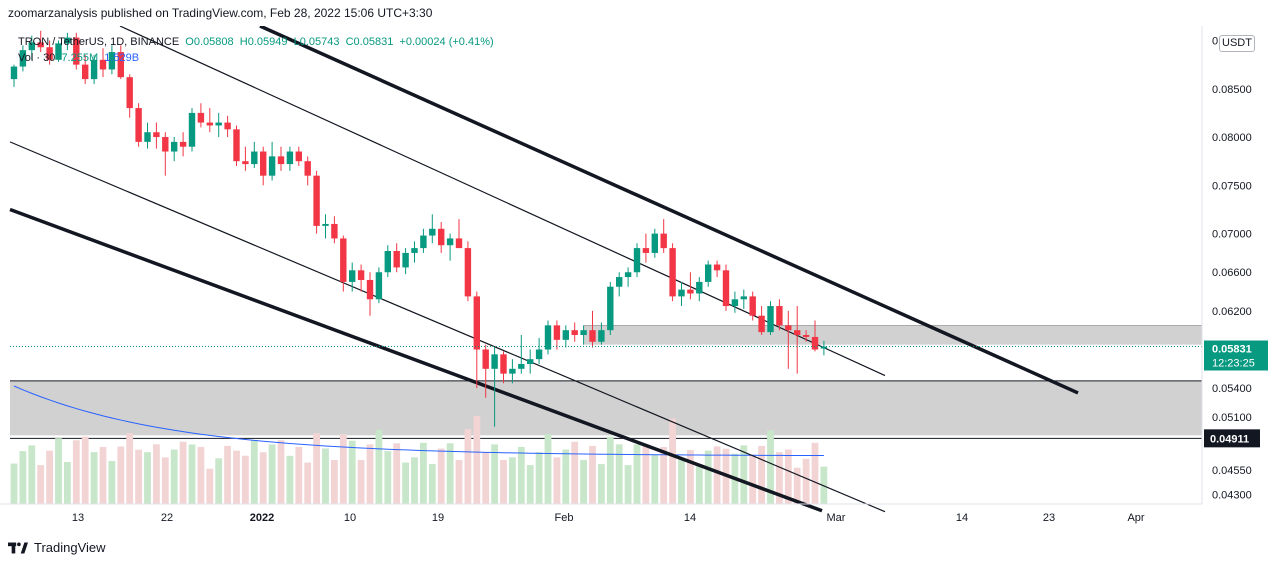 The width and height of the screenshot is (1280, 566). What do you see at coordinates (1233, 364) in the screenshot?
I see `countdown-label: 12:23:25` at bounding box center [1233, 364].